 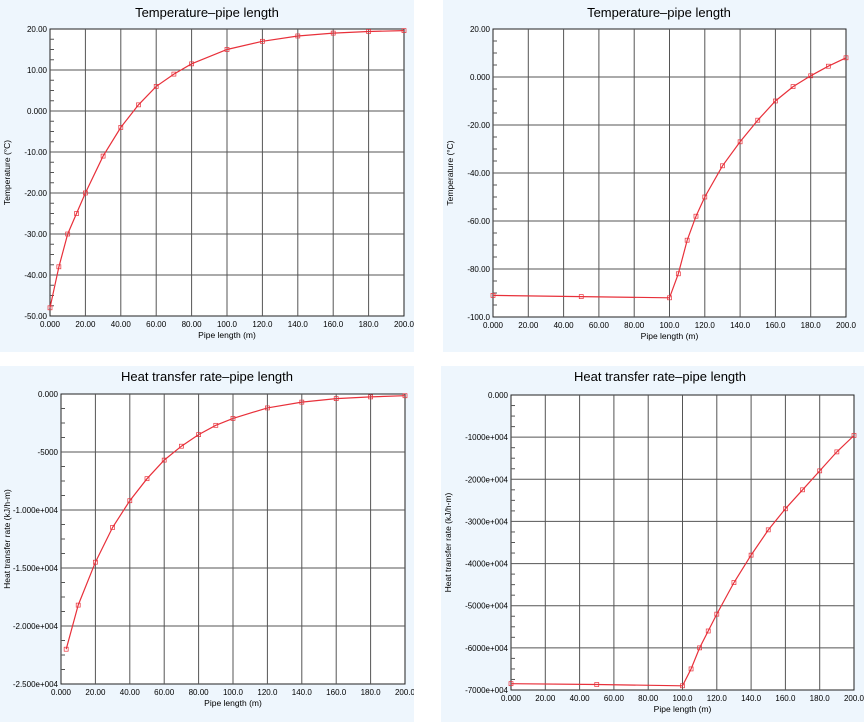 What do you see at coordinates (478, 317) in the screenshot?
I see `y-tick-label: -100.0` at bounding box center [478, 317].